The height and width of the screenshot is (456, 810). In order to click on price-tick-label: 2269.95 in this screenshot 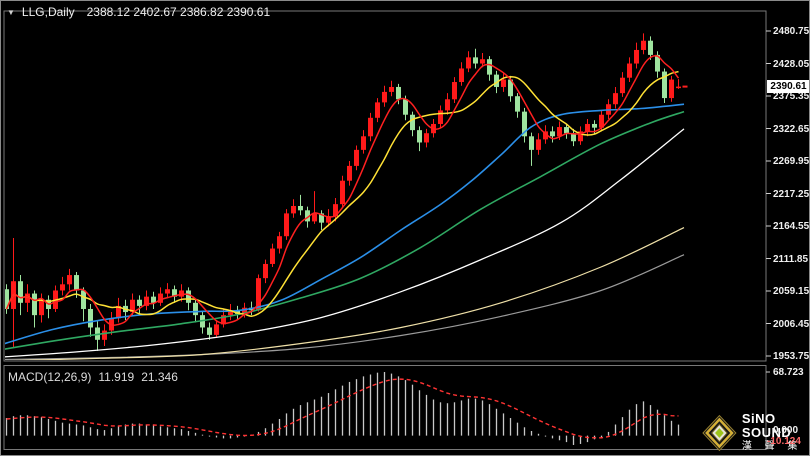, I will do `click(791, 161)`.